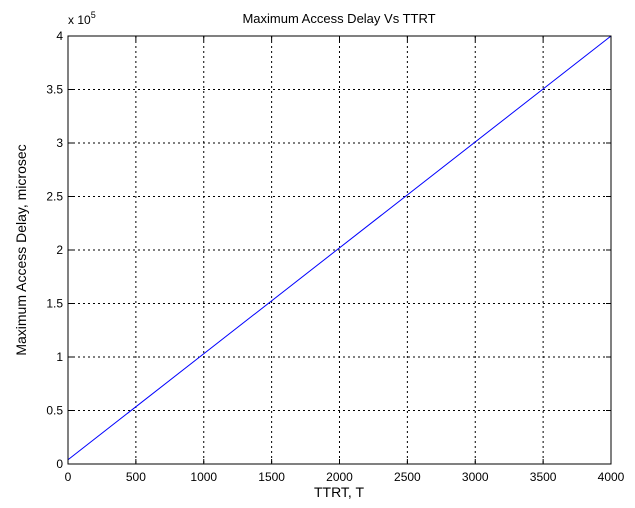  What do you see at coordinates (611, 477) in the screenshot?
I see `x-tick-label: 4000` at bounding box center [611, 477].